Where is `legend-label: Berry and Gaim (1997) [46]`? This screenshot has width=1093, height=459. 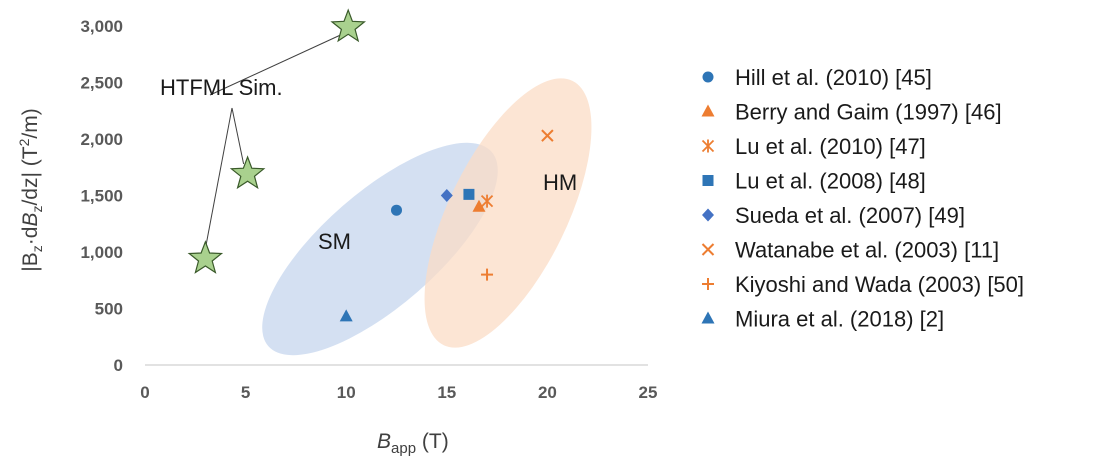 legend-label: Berry and Gaim (1997) [46] is located at coordinates (868, 112).